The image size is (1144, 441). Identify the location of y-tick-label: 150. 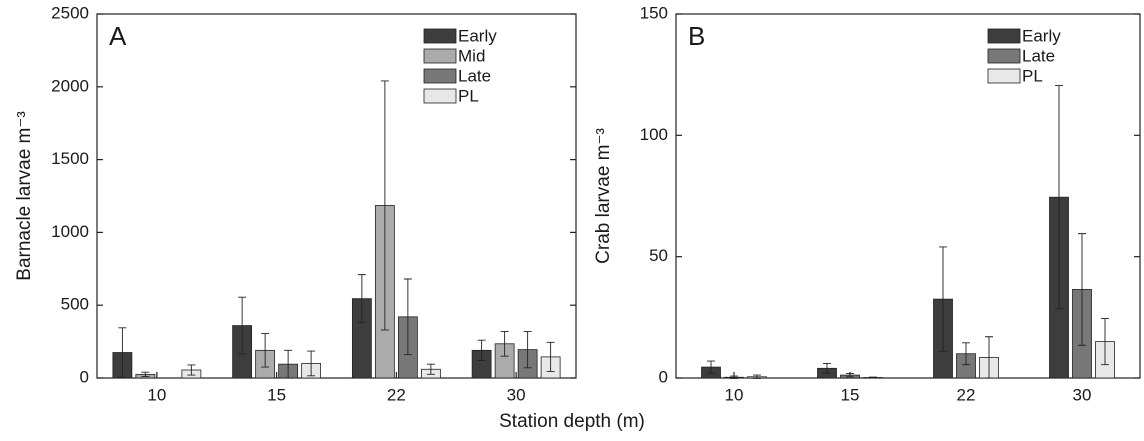
(654, 12).